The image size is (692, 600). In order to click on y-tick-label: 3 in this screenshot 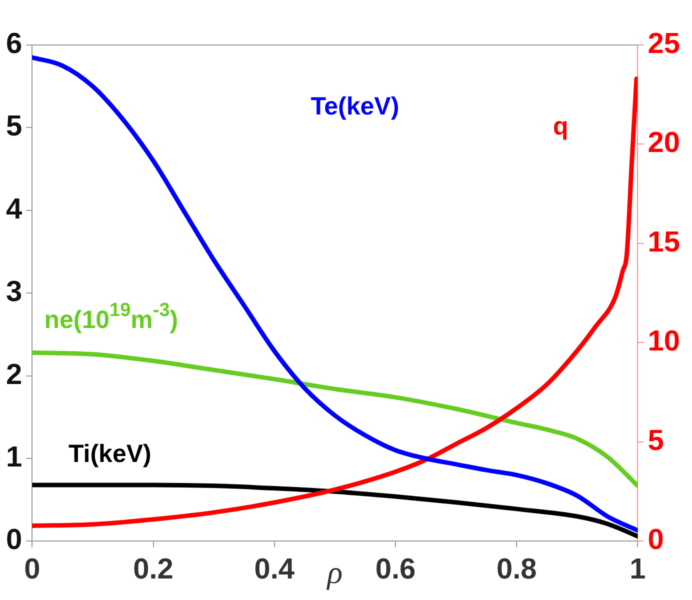, I will do `click(14, 292)`.